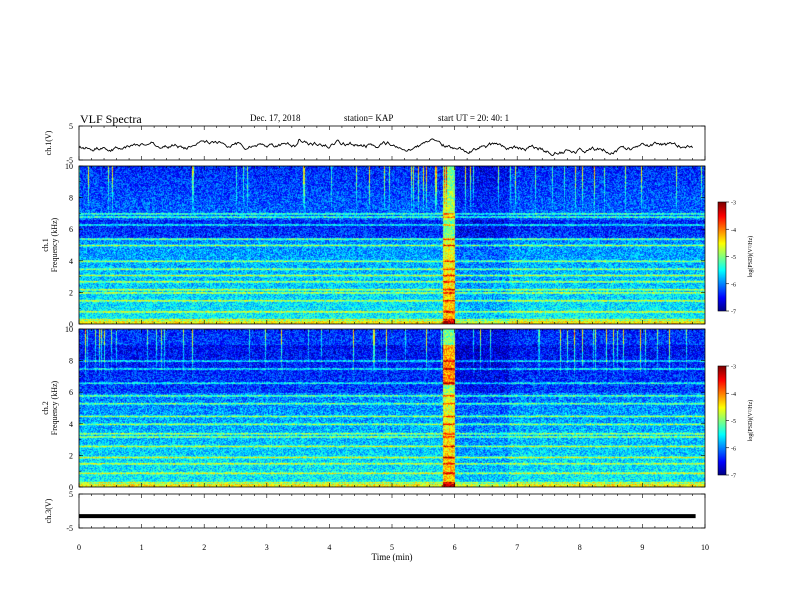 This screenshot has height=612, width=792. What do you see at coordinates (705, 547) in the screenshot?
I see `x-tick-label: 10` at bounding box center [705, 547].